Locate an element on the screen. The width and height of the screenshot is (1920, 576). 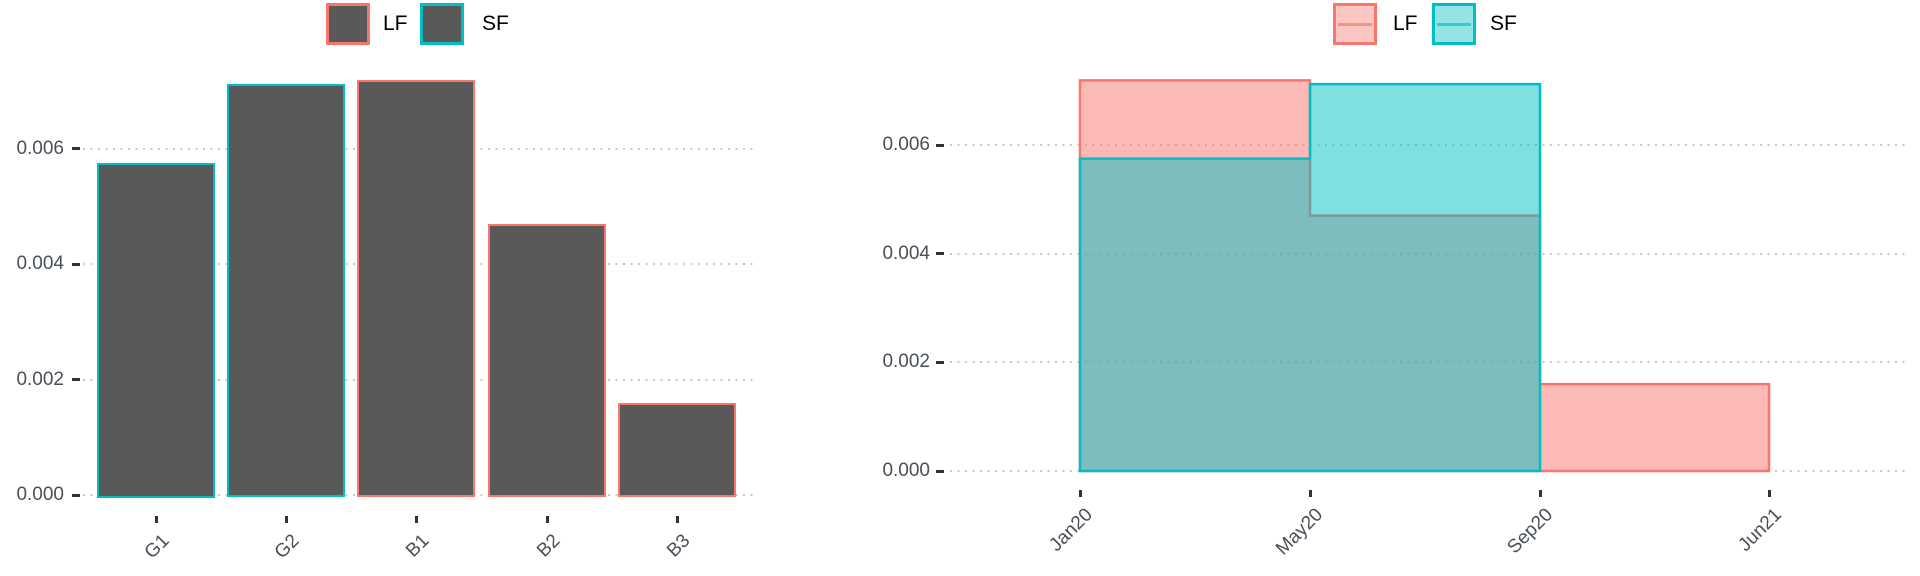
bar-g1 is located at coordinates (156, 330).